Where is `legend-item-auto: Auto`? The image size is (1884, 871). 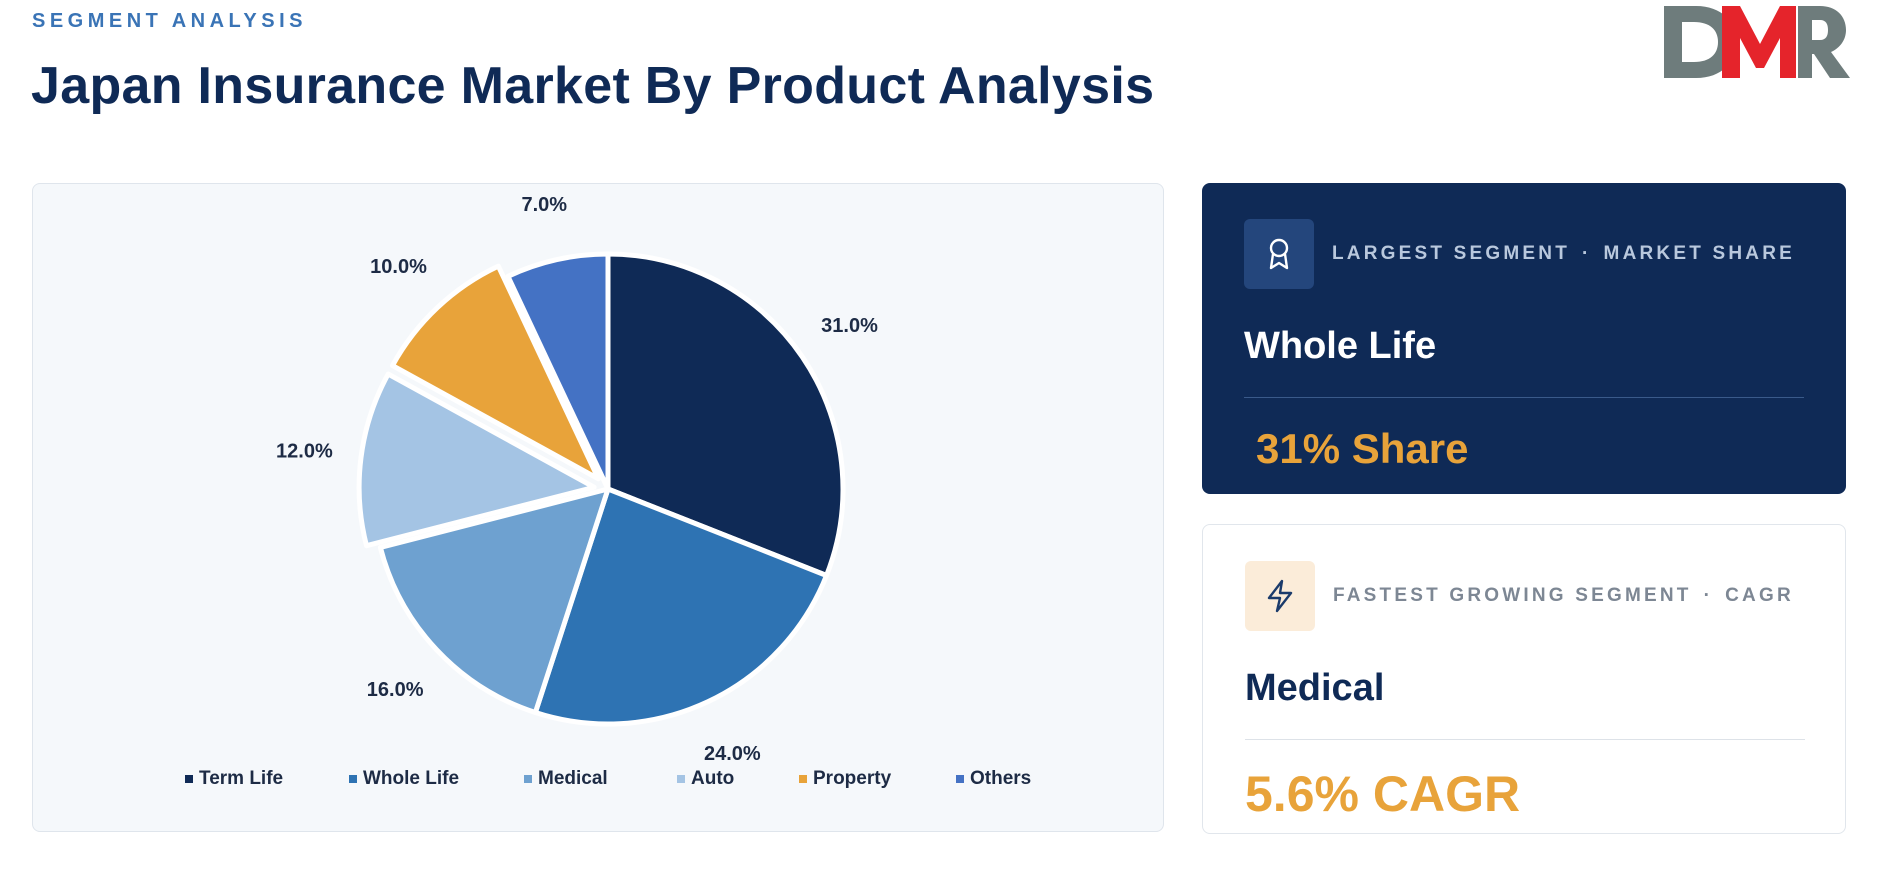
legend-item-auto: Auto is located at coordinates (705, 779).